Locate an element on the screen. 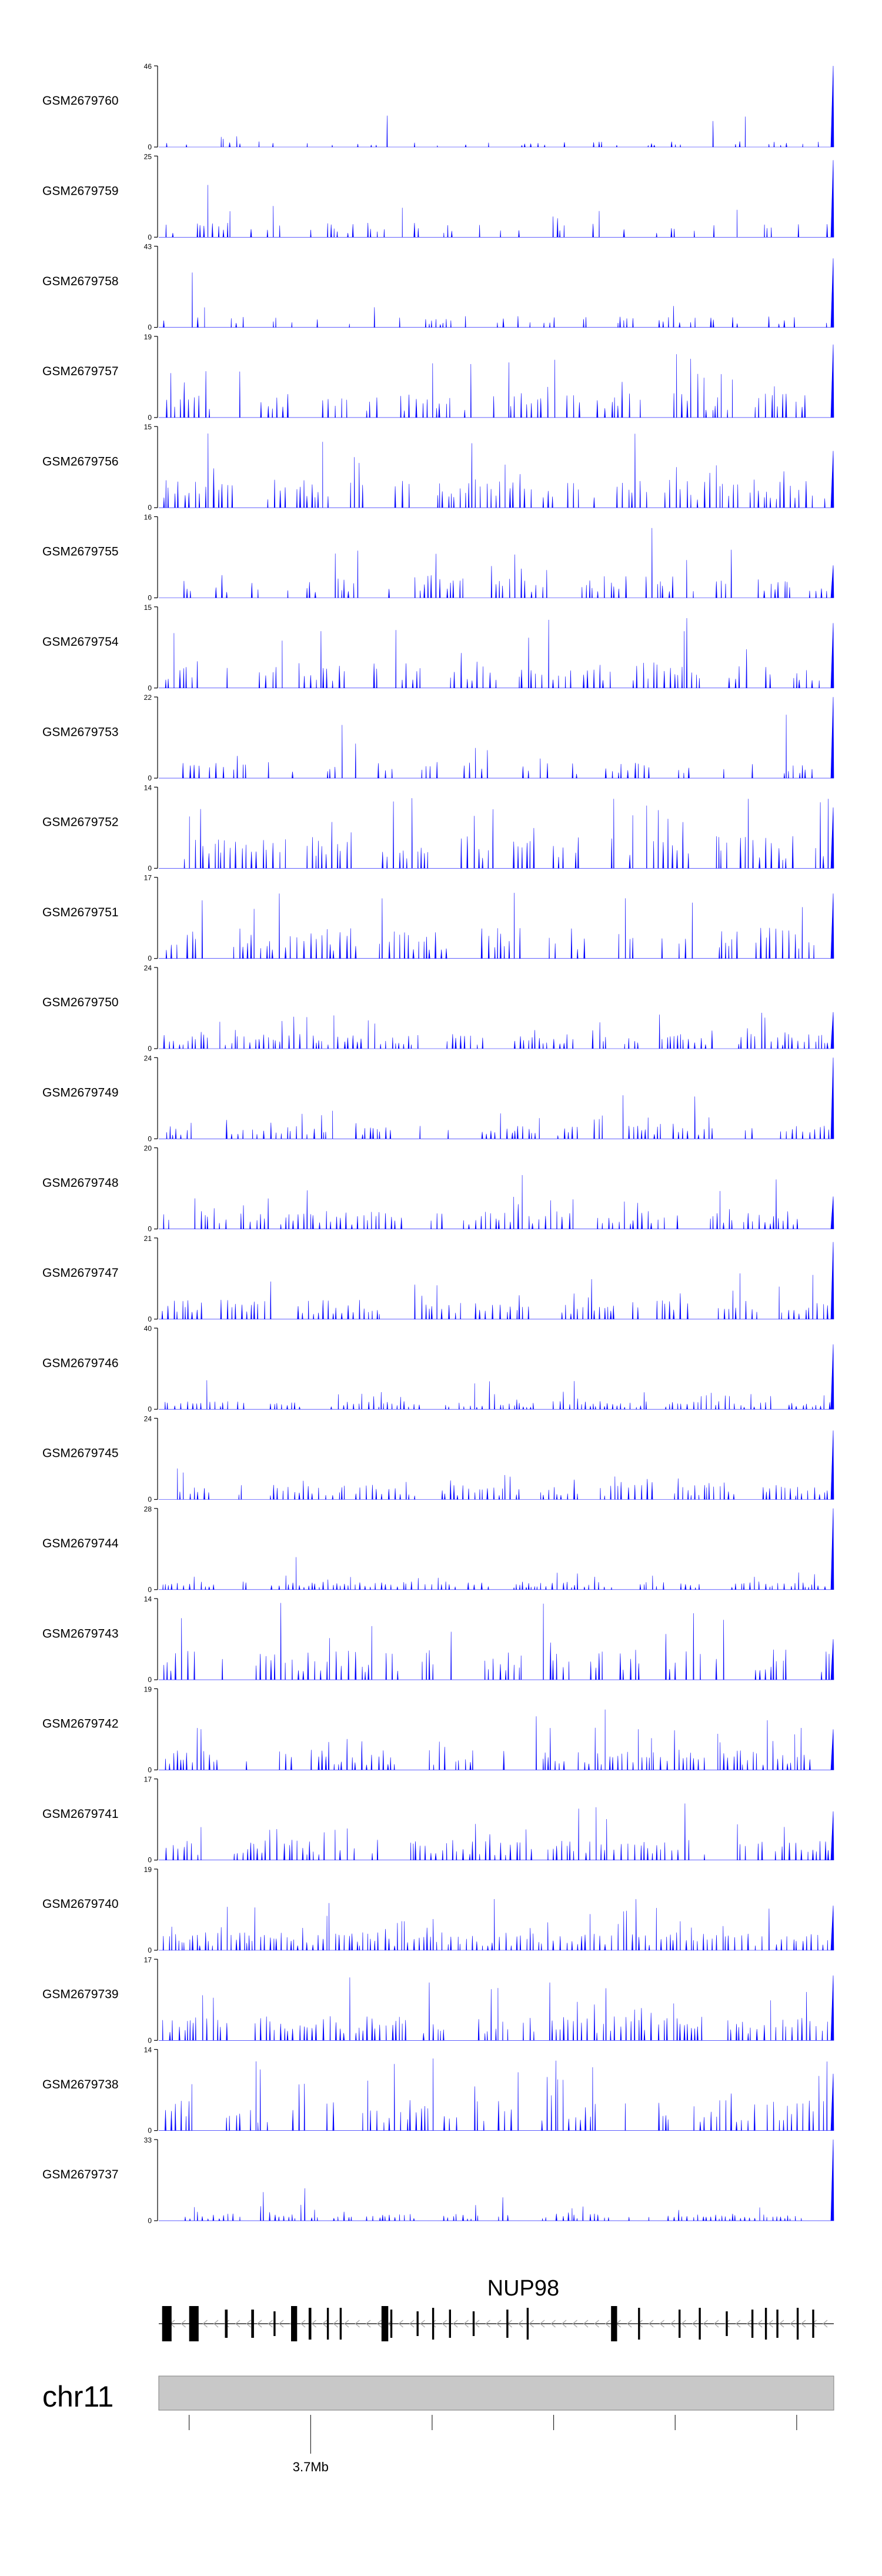 Image resolution: width=882 pixels, height=2576 pixels. track-GSM2679750: GSM2679750 24 0 is located at coordinates (438, 1008).